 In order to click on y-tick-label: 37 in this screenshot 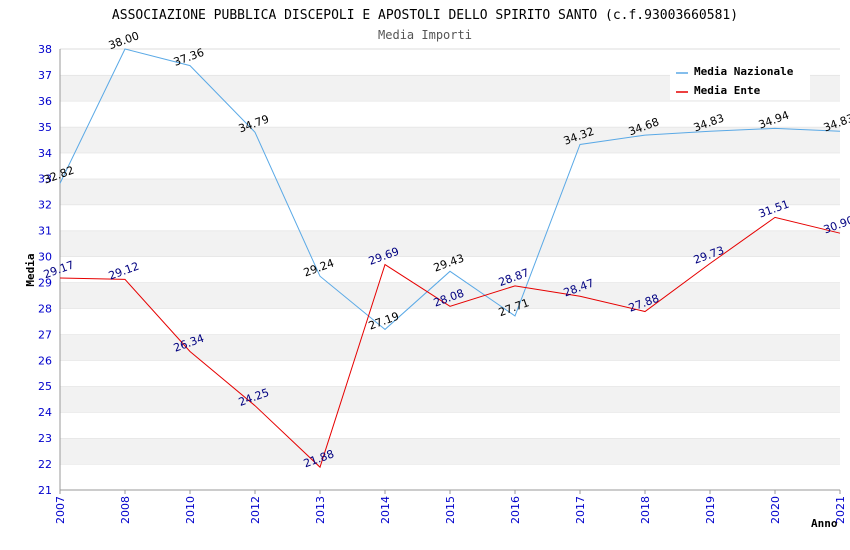, I will do `click(45, 75)`.